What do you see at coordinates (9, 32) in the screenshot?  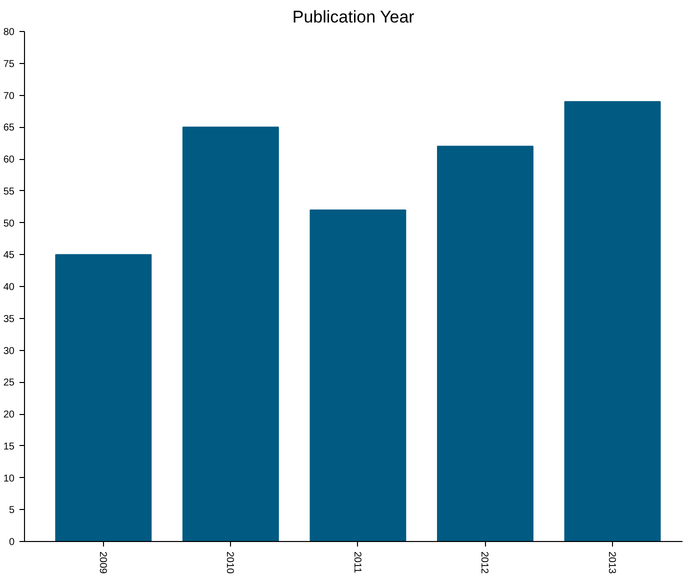 I see `y-tick-label: 80` at bounding box center [9, 32].